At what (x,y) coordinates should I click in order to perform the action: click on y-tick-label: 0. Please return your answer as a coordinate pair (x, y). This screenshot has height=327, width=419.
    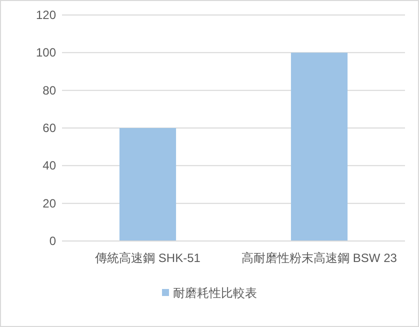
    Looking at the image, I should click on (52, 241).